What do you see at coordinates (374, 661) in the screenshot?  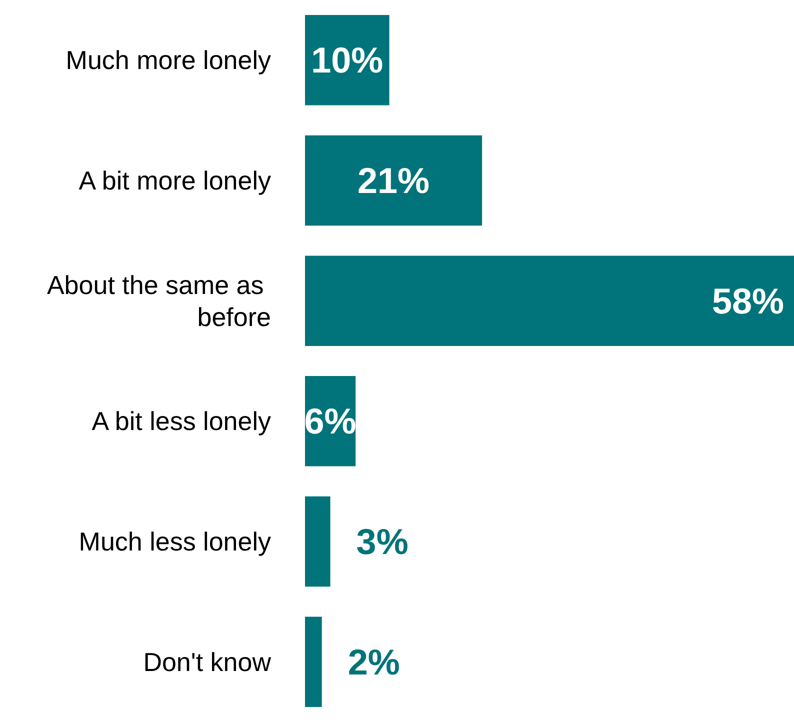 I see `data-label: 2%` at bounding box center [374, 661].